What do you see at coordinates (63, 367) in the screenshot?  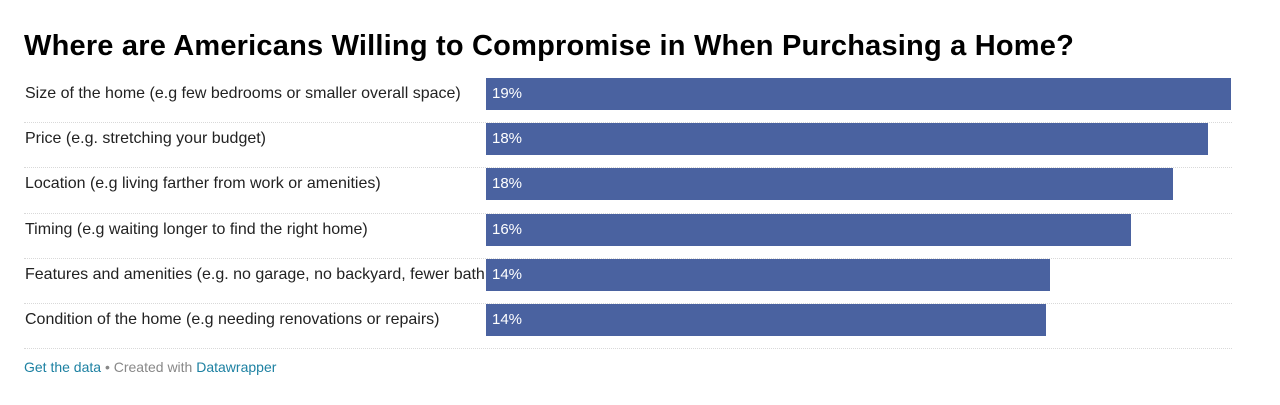 I see `get-the-data-link: Get the data` at bounding box center [63, 367].